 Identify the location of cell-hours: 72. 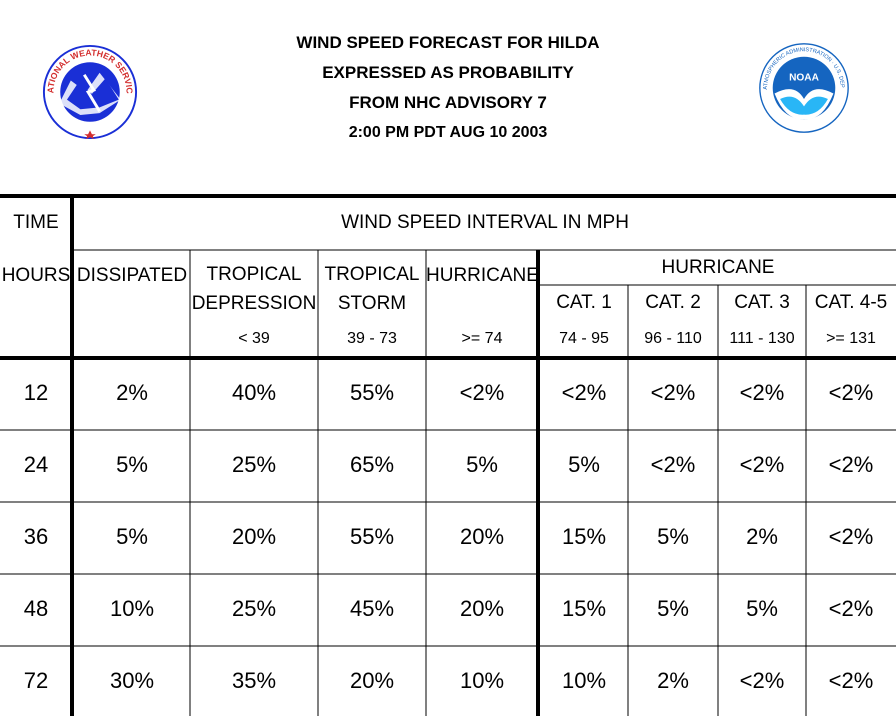
(36, 680).